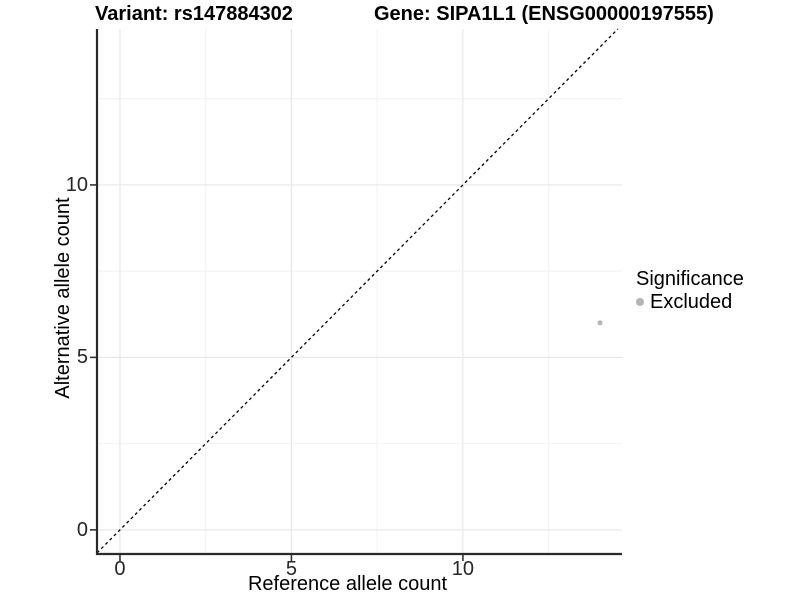 The height and width of the screenshot is (600, 800). Describe the element at coordinates (194, 14) in the screenshot. I see `variant-title: Variant: rs147884302` at that location.